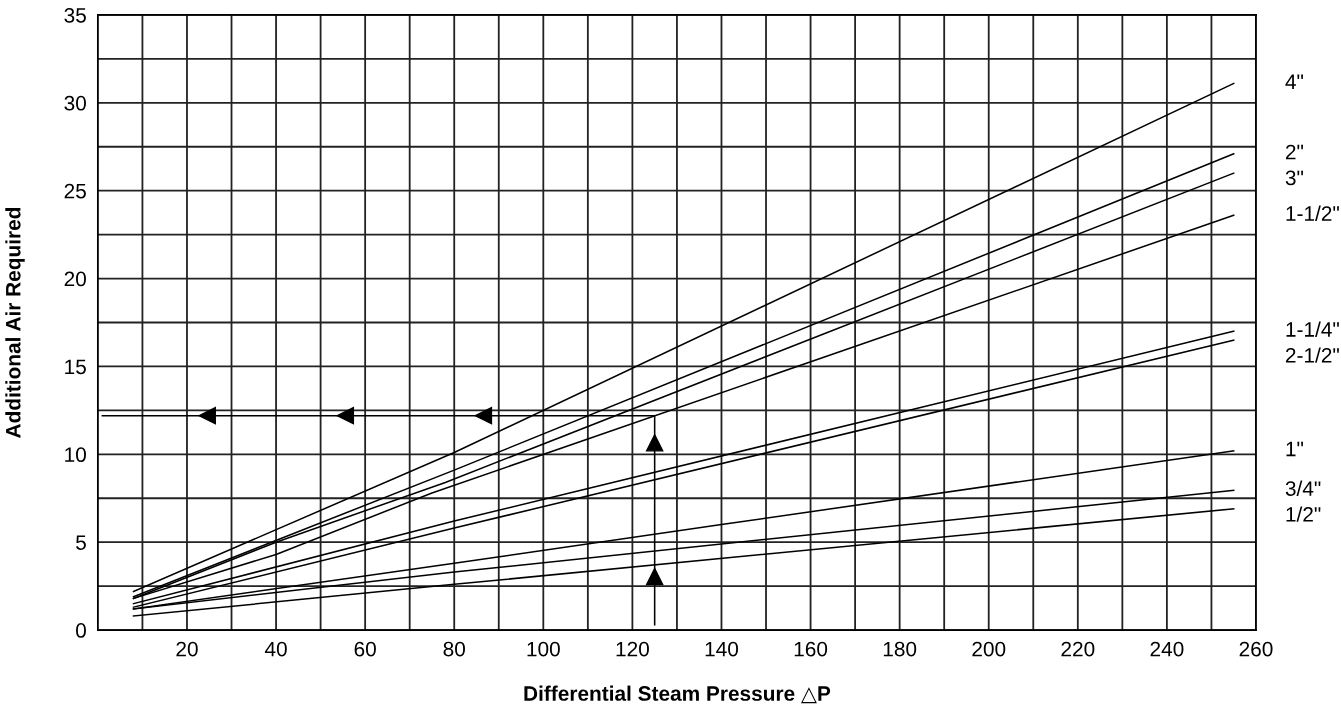 The width and height of the screenshot is (1341, 706). Describe the element at coordinates (15, 322) in the screenshot. I see `y-axis-title: Additional Air Required` at that location.